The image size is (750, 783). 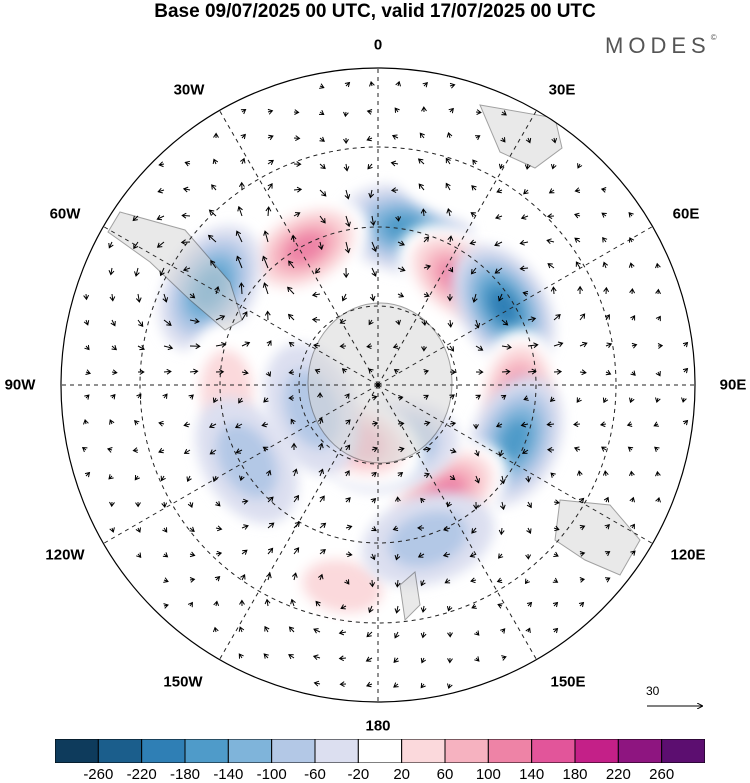 I want to click on colorbar-tick-label: 100, so click(x=488, y=774).